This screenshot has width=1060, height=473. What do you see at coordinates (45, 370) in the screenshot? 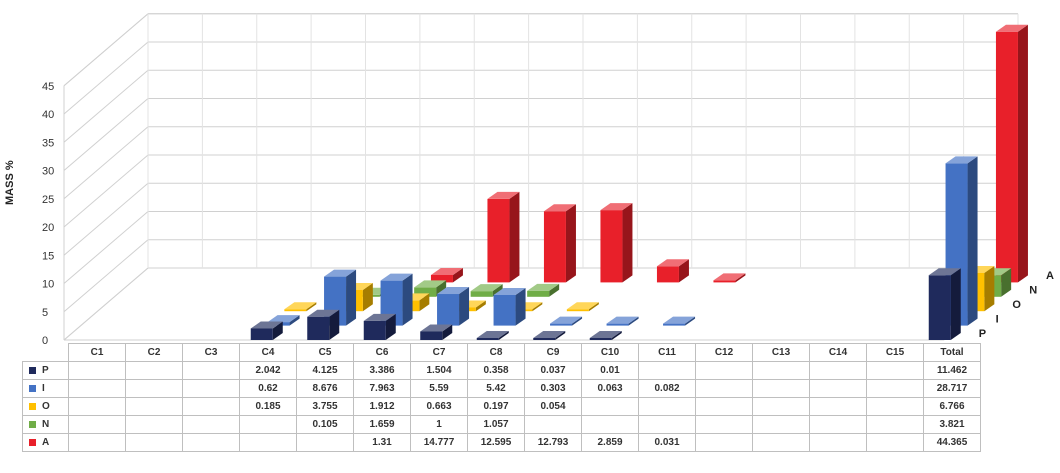
I see `legend-label: P` at bounding box center [45, 370].